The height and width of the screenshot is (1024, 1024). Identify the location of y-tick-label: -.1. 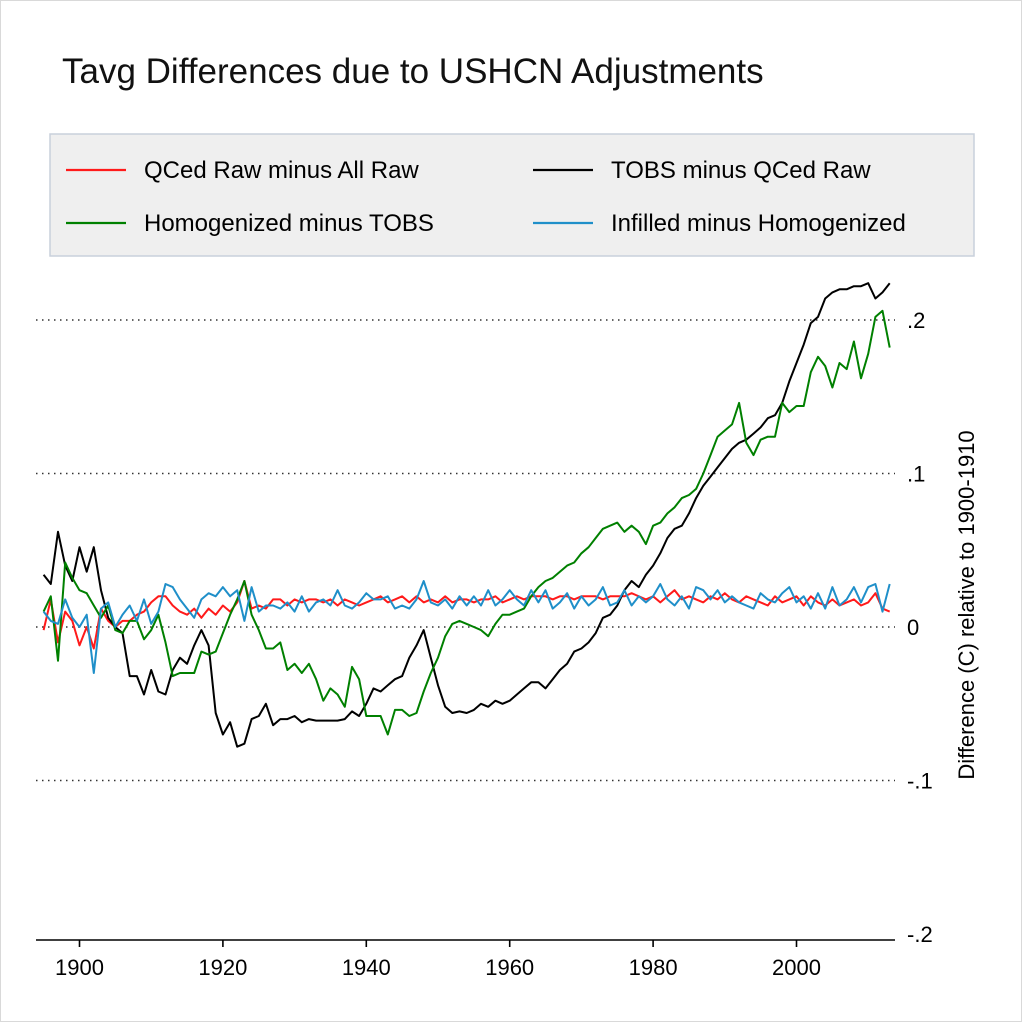
(920, 781).